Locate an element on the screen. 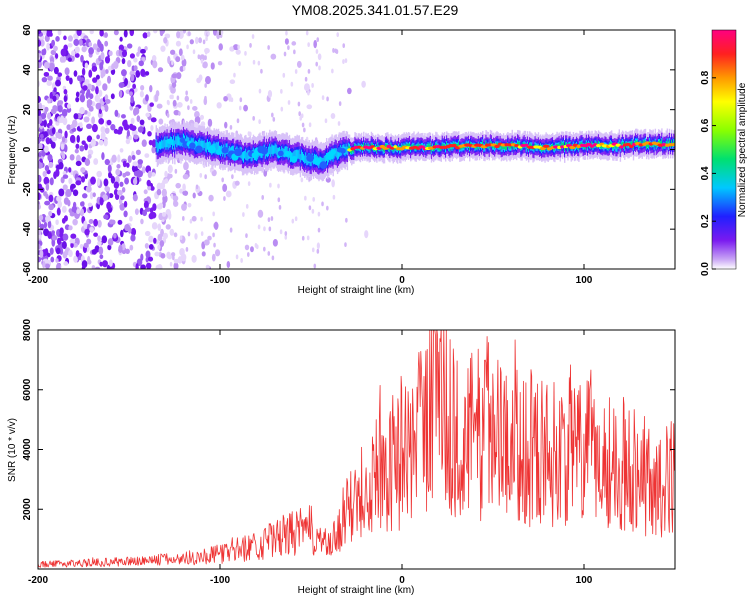 The image size is (750, 605). snr-ylabel: SNR (10 * v/v) is located at coordinates (12, 450).